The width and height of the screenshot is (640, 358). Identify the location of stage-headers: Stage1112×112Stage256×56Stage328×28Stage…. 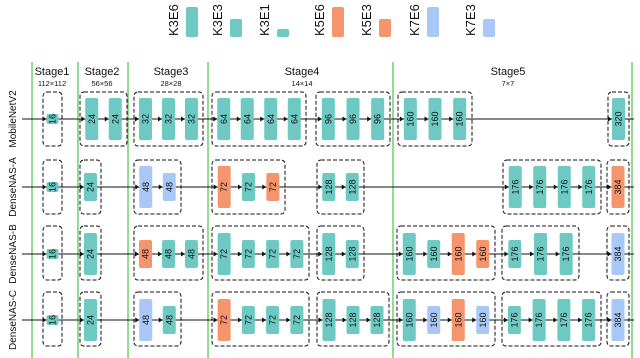
(280, 77).